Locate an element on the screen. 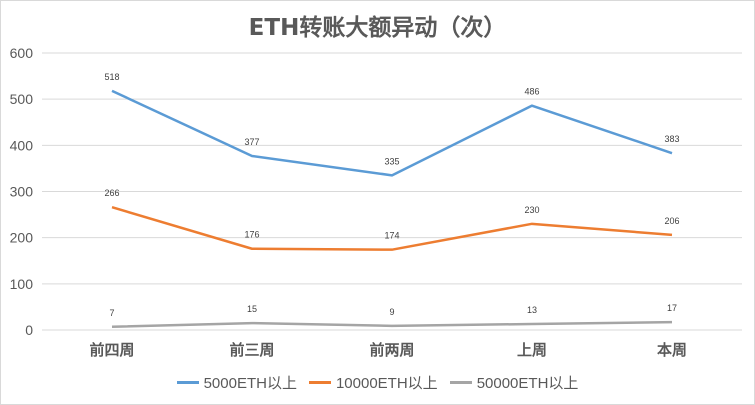 The width and height of the screenshot is (755, 405). data-label: 383 is located at coordinates (671, 139).